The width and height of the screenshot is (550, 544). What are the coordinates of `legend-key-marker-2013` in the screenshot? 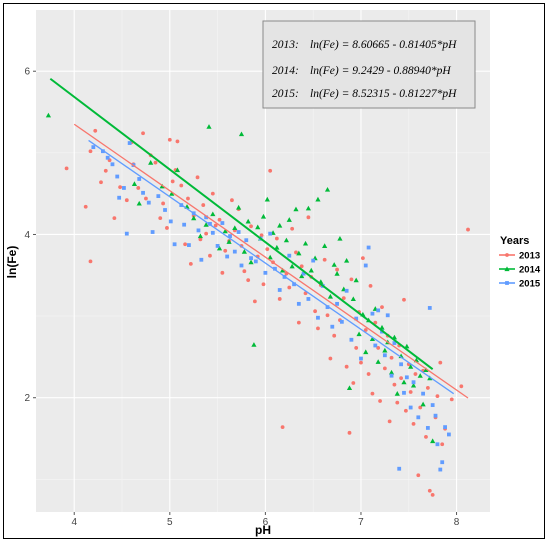 It's located at (507, 255).